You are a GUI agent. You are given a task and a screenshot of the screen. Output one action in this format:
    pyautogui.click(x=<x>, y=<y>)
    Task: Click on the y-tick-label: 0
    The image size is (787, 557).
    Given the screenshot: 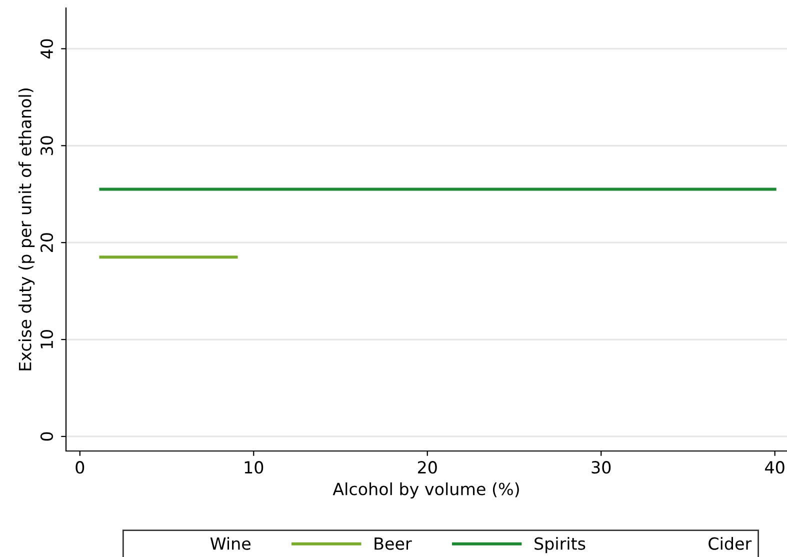 What is the action you would take?
    pyautogui.click(x=47, y=436)
    